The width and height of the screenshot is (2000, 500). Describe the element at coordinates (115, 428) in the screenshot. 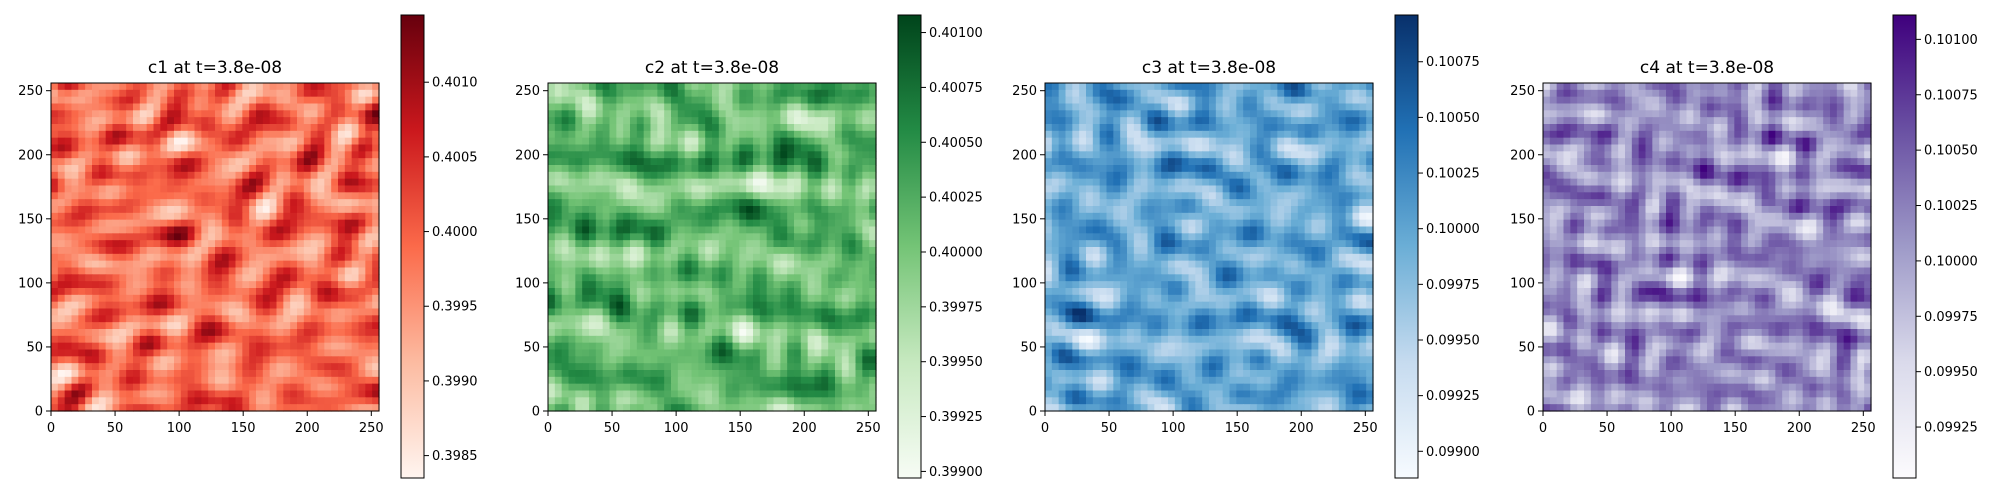

I see `x-tick-label: 50` at that location.